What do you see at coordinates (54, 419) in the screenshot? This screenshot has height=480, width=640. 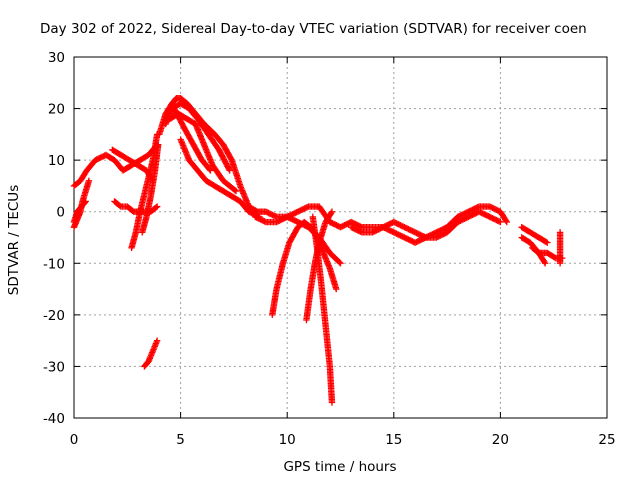 I see `y-tick-label: -40` at bounding box center [54, 419].